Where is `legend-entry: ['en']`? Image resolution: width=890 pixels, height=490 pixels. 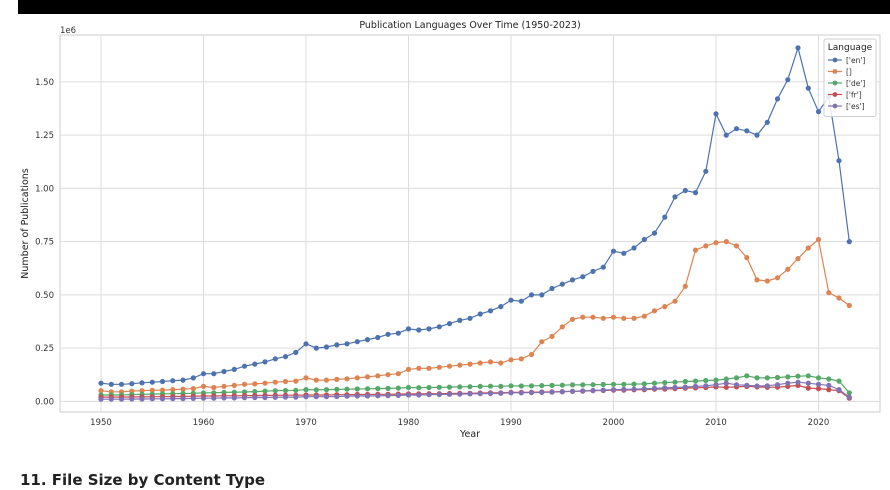 legend-entry: ['en'] is located at coordinates (855, 60).